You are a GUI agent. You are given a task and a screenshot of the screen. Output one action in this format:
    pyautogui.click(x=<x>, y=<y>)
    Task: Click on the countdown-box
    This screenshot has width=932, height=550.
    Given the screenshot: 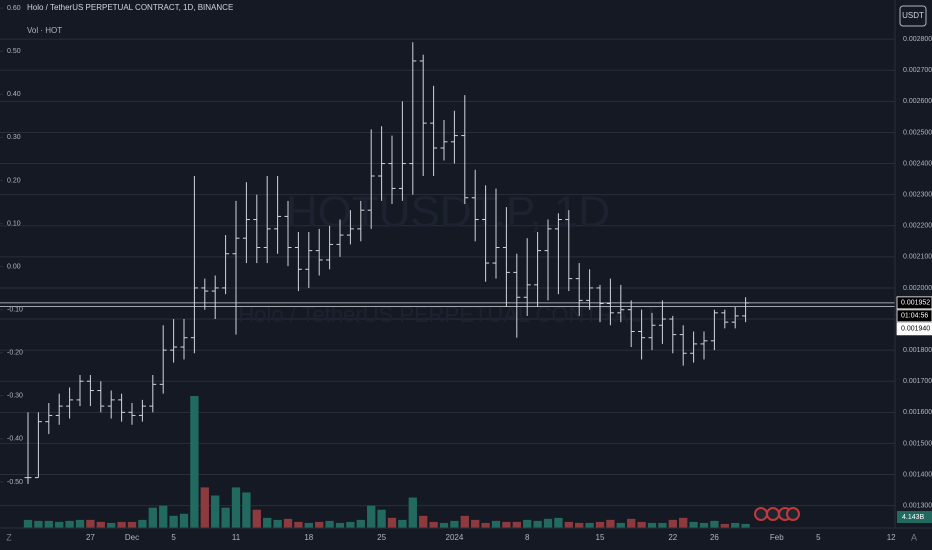 What is the action you would take?
    pyautogui.click(x=914, y=316)
    